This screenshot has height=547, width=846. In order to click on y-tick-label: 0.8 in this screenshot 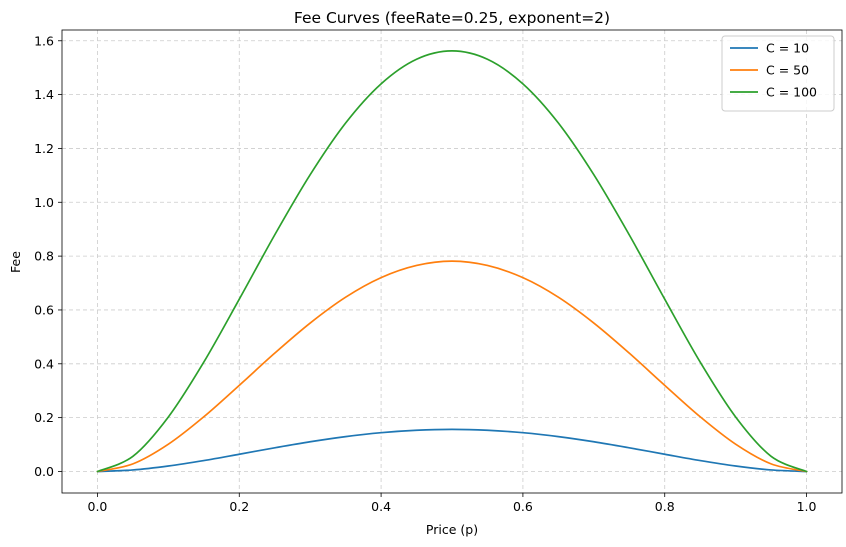, I will do `click(44, 256)`.